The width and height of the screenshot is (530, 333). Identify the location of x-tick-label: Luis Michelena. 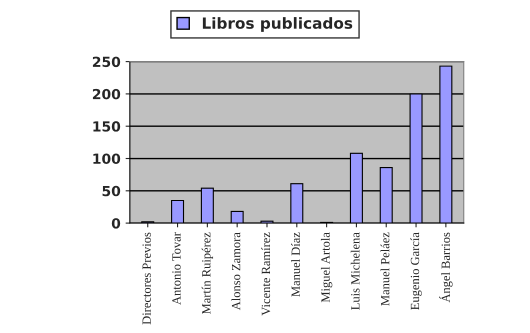
(355, 271).